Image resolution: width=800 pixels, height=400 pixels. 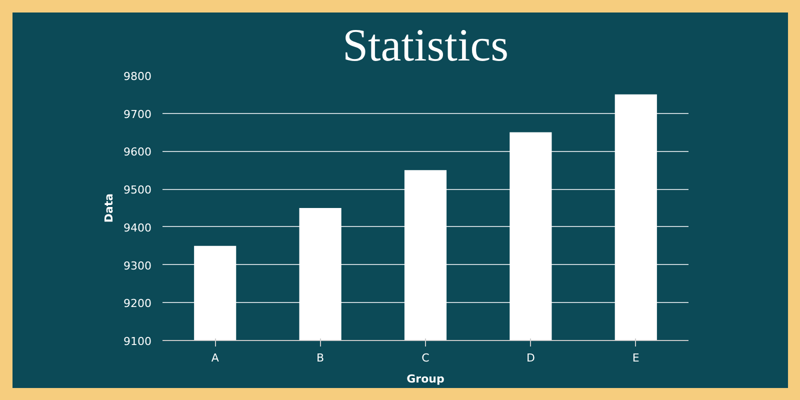 I want to click on y-tick-label: 9400, so click(x=138, y=227).